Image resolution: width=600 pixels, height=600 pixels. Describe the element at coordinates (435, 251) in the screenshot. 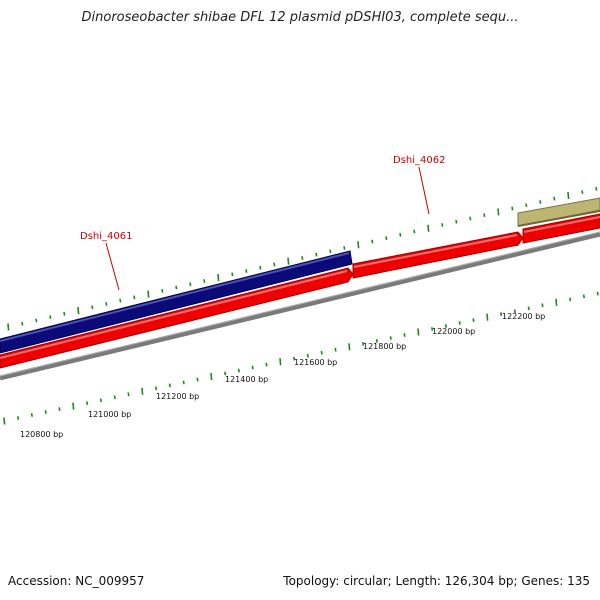

I see `gene-dshi-4062-highlight` at that location.